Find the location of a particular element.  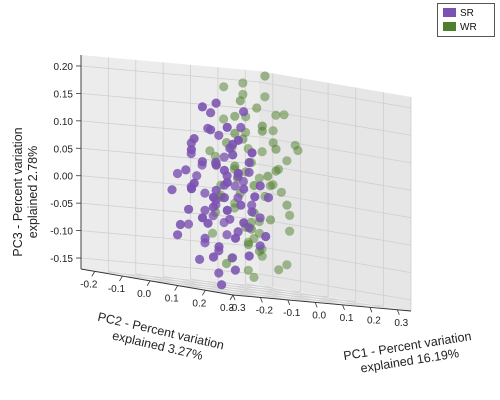

y-tick-label: 0.3 is located at coordinates (227, 308).